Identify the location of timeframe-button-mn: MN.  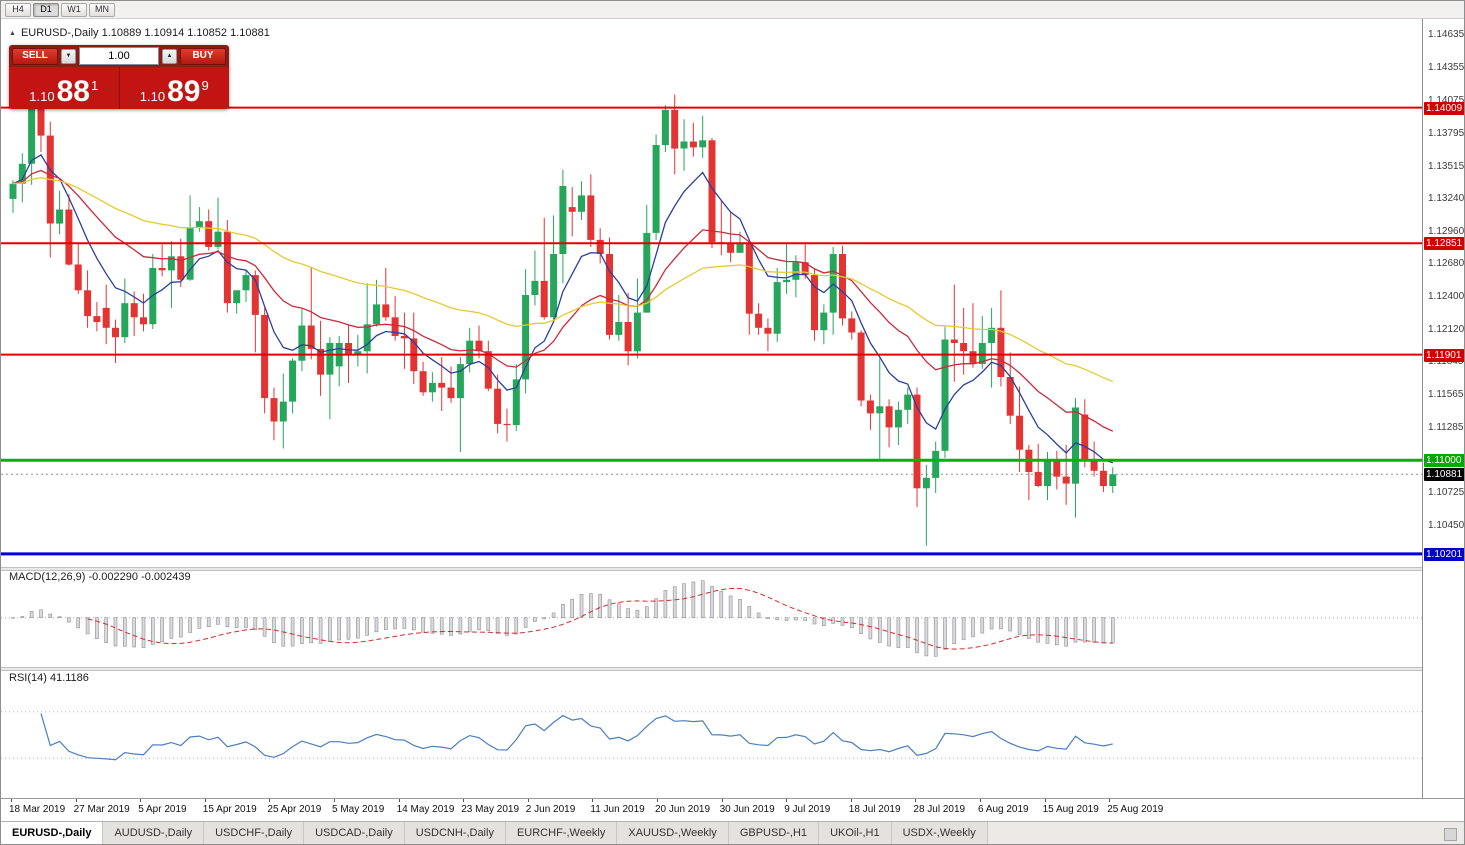
(102, 9).